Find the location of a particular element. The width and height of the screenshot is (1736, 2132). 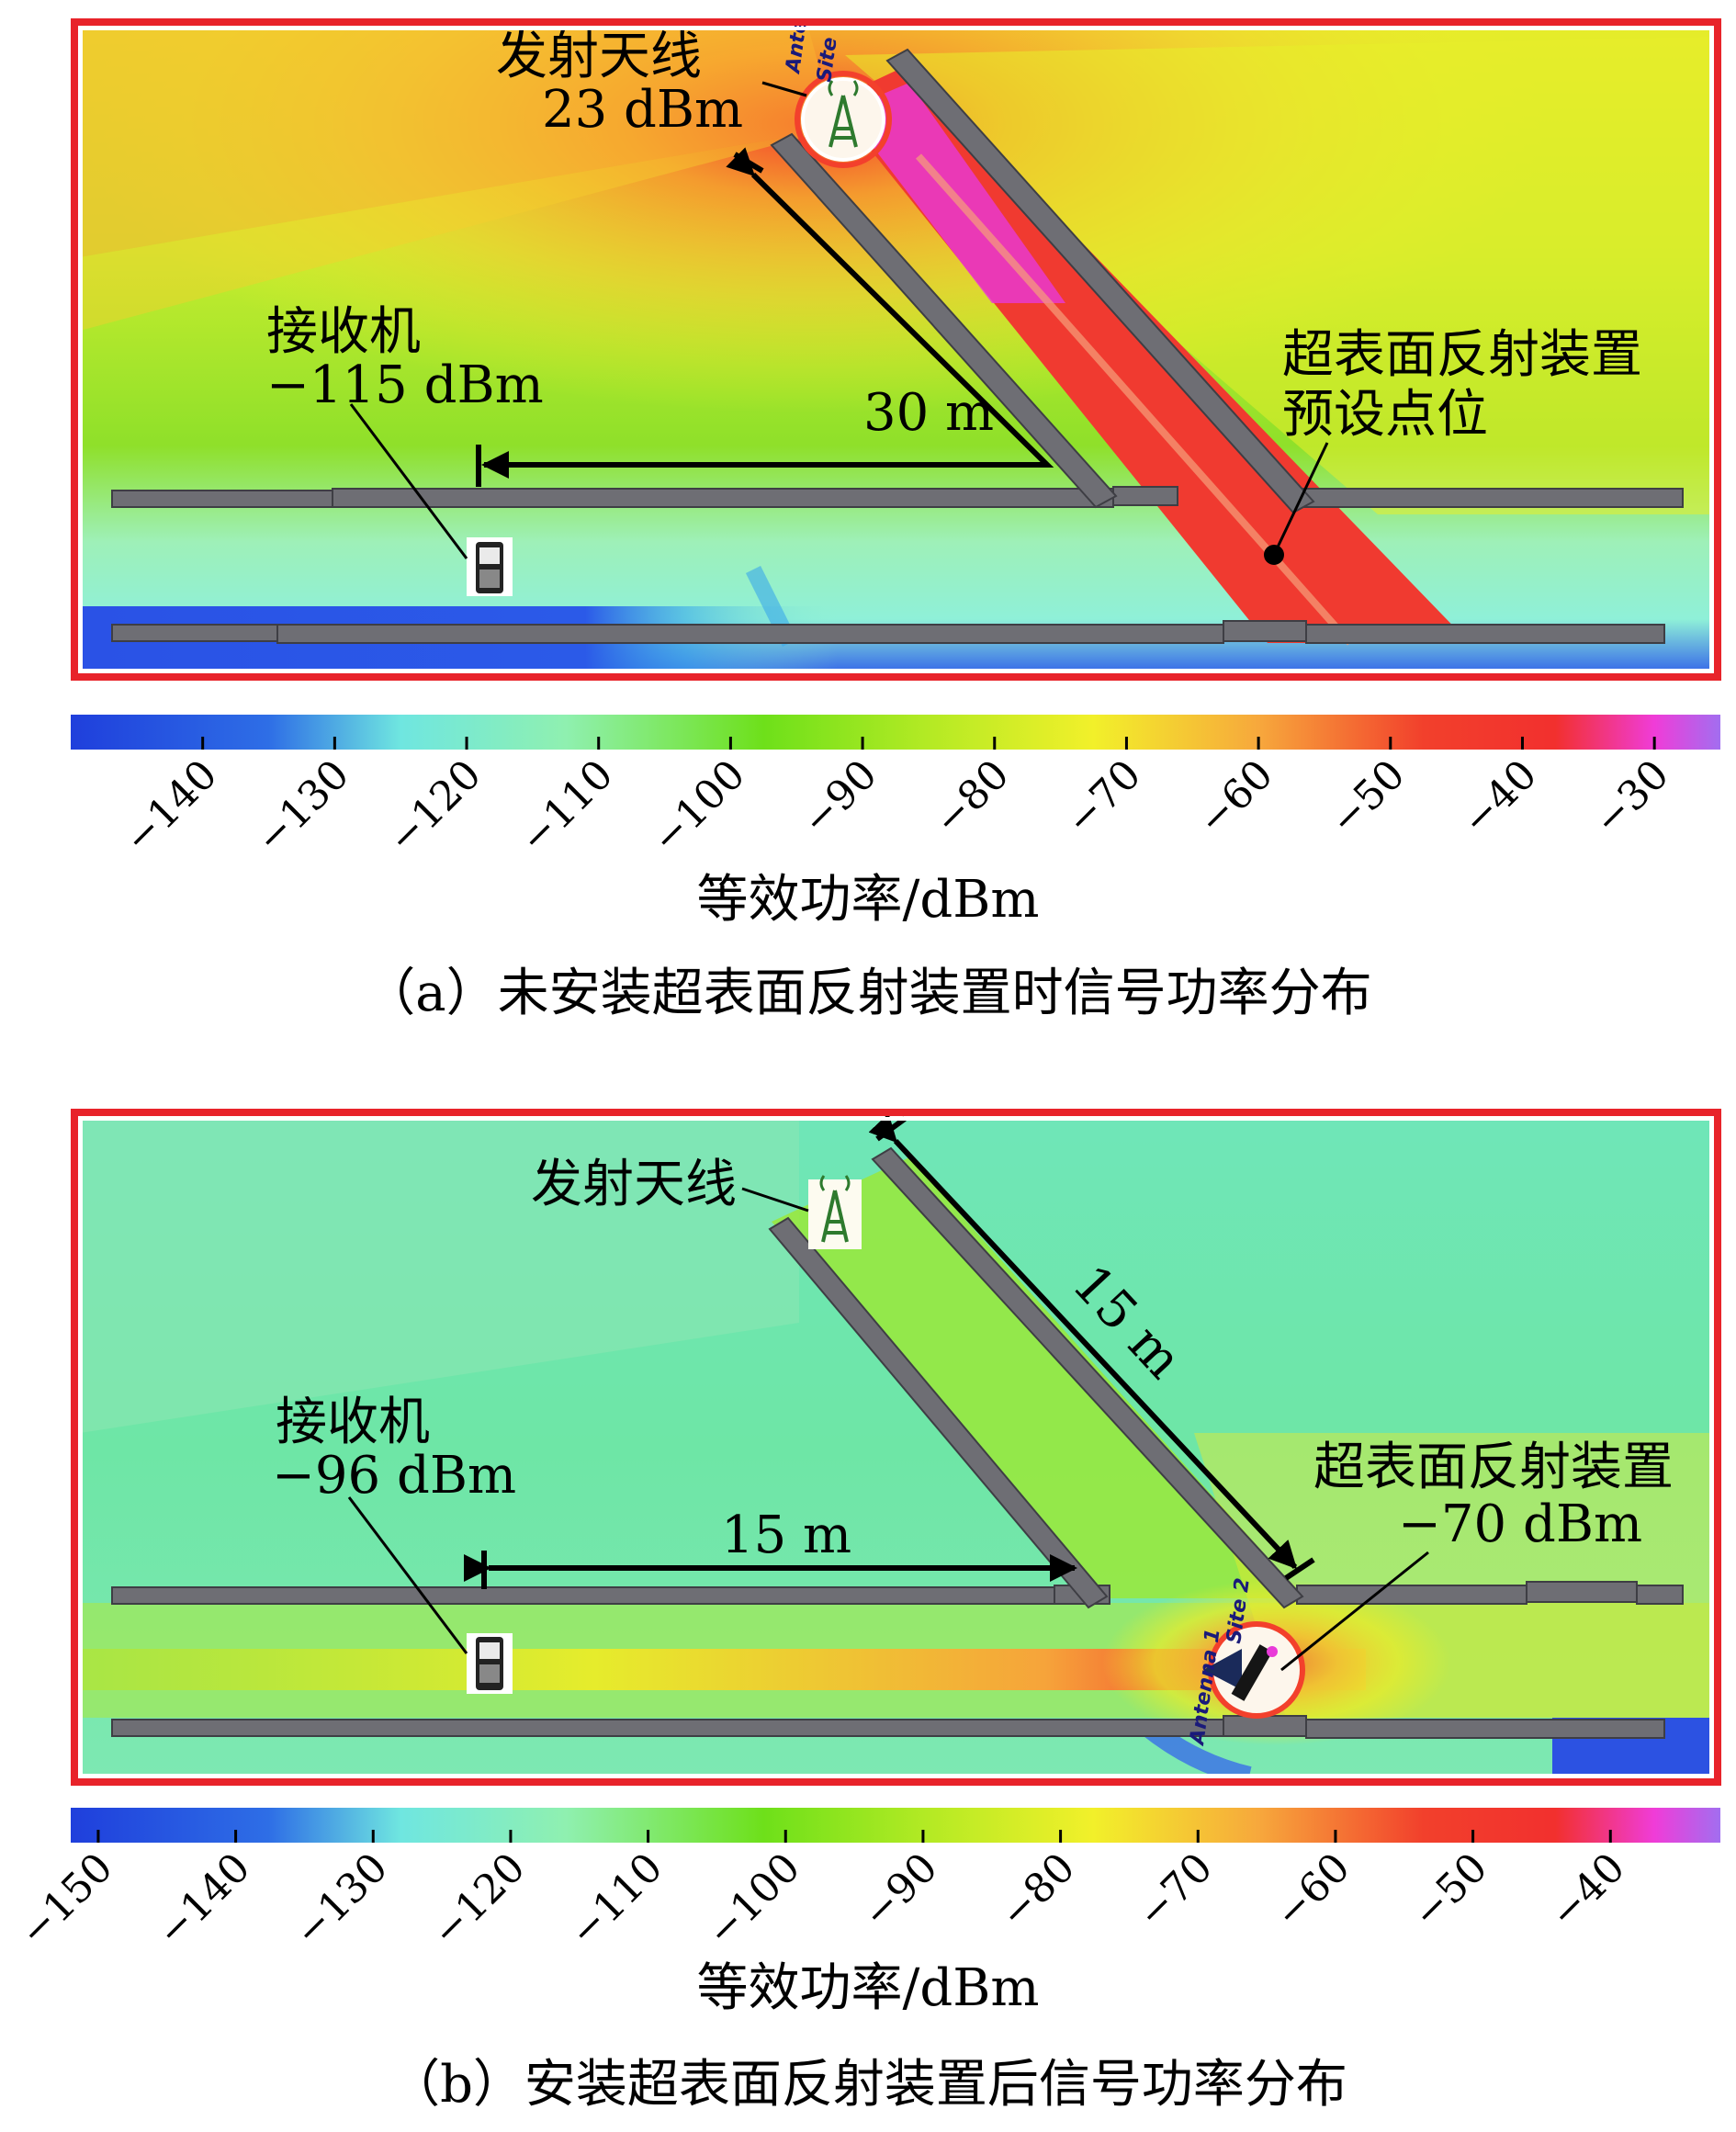

rx-power: −115 dBm is located at coordinates (405, 385).